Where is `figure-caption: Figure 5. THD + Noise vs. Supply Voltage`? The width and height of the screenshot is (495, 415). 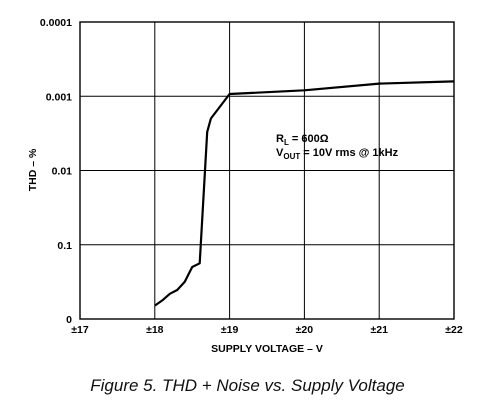
figure-caption: Figure 5. THD + Noise vs. Supply Voltage is located at coordinates (247, 385).